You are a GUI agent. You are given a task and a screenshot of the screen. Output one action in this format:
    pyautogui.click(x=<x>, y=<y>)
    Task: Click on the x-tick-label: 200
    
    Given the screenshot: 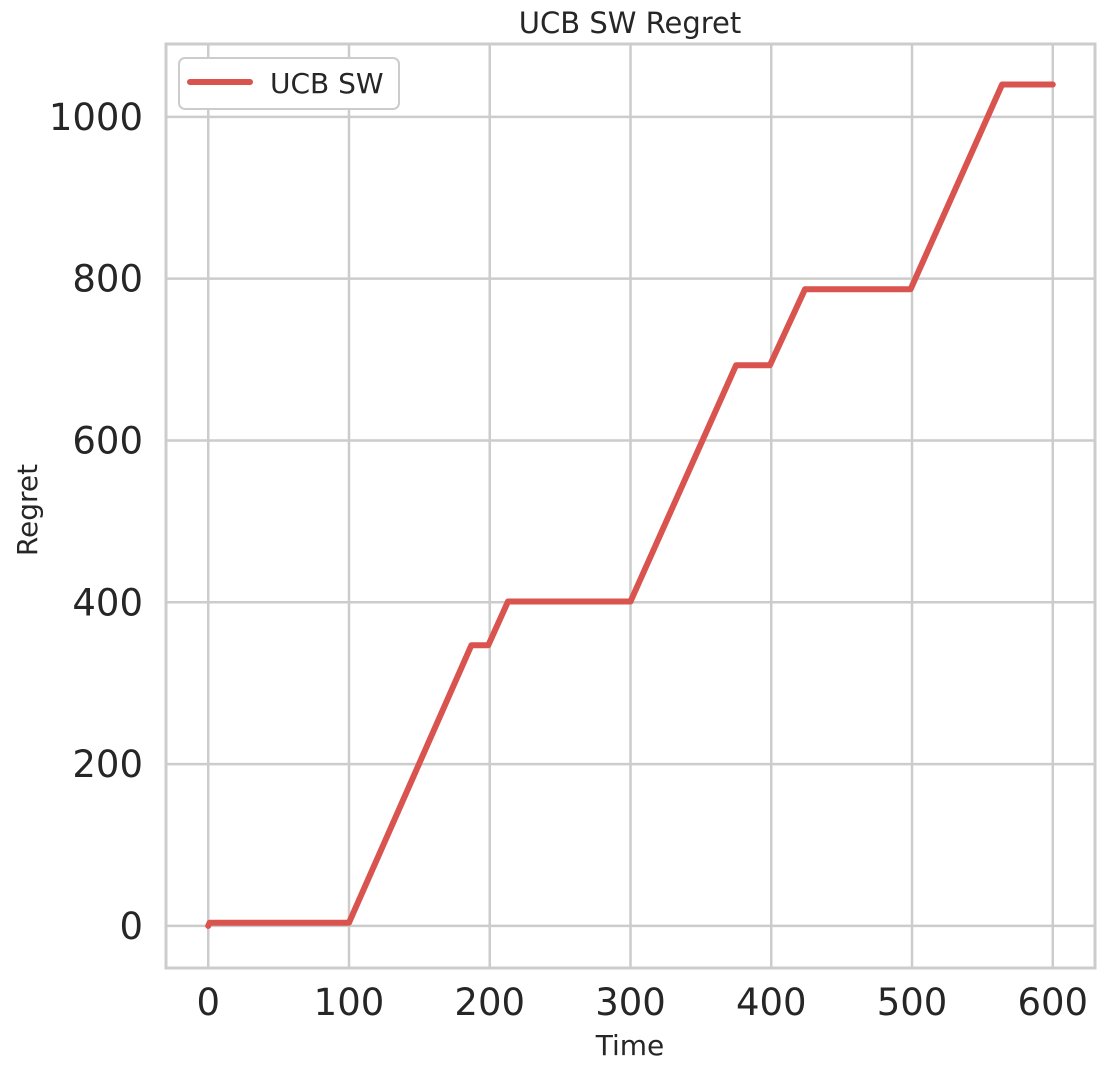 What is the action you would take?
    pyautogui.click(x=489, y=1002)
    